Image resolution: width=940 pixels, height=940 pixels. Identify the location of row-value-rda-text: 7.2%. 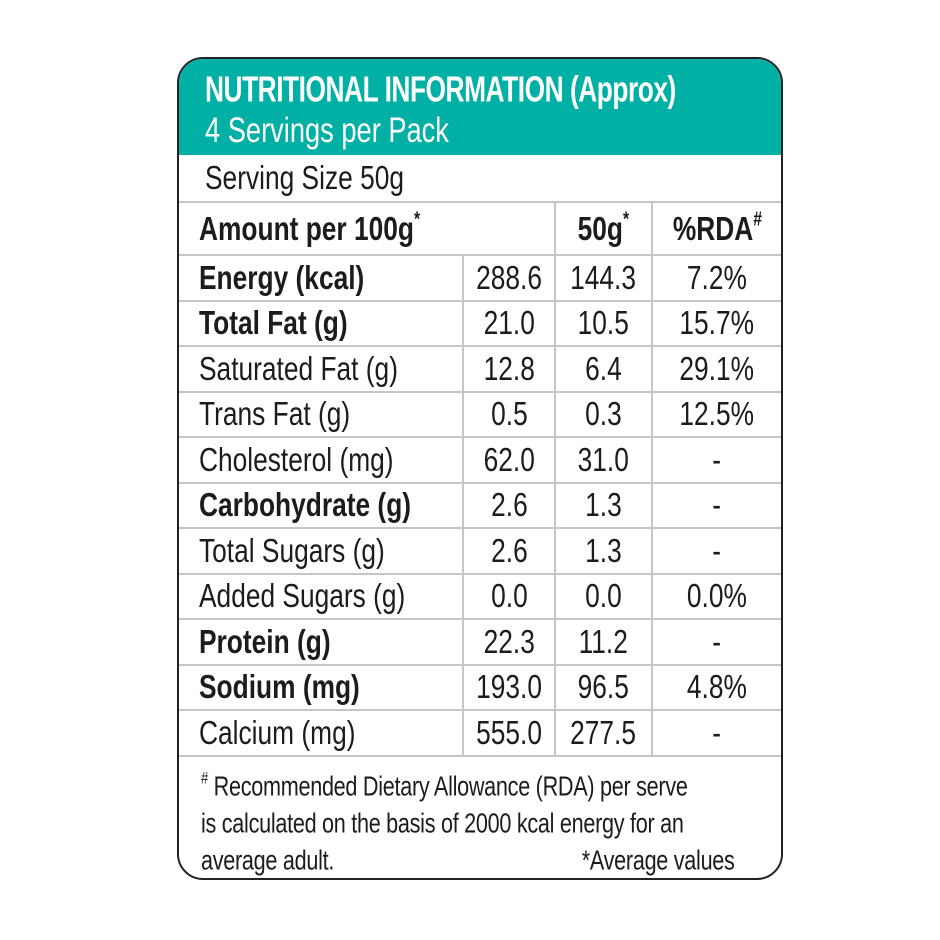
(716, 277).